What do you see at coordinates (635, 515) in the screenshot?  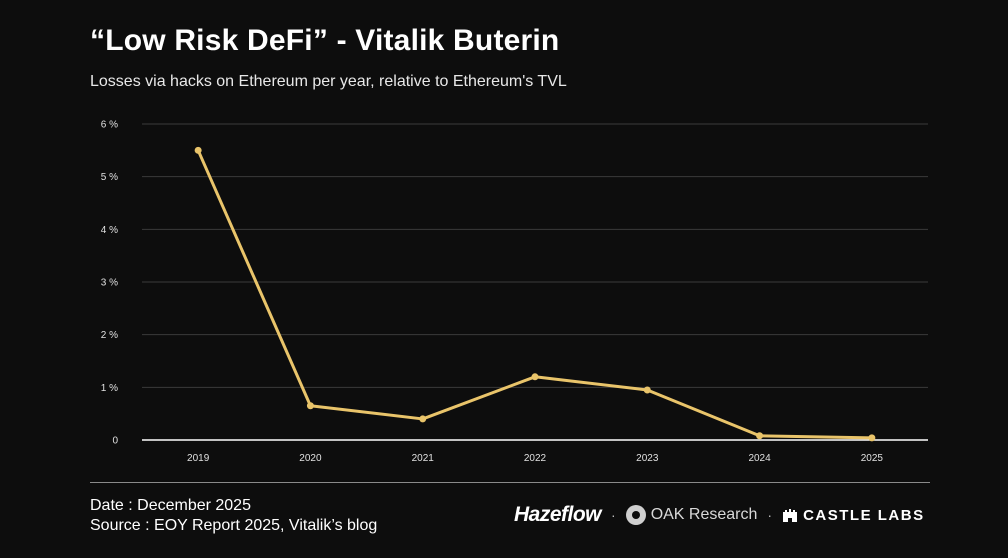 I see `oak-icon` at bounding box center [635, 515].